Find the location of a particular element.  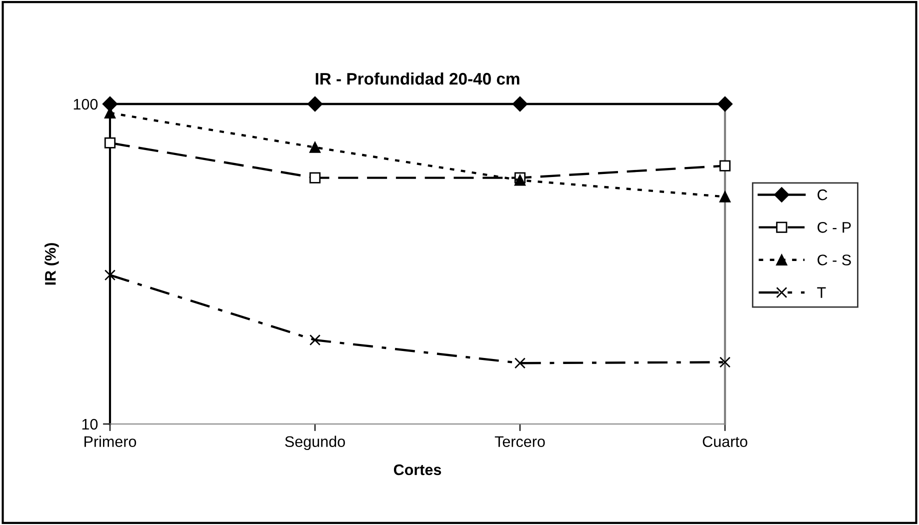

x-axis-title: Cortes is located at coordinates (418, 470).